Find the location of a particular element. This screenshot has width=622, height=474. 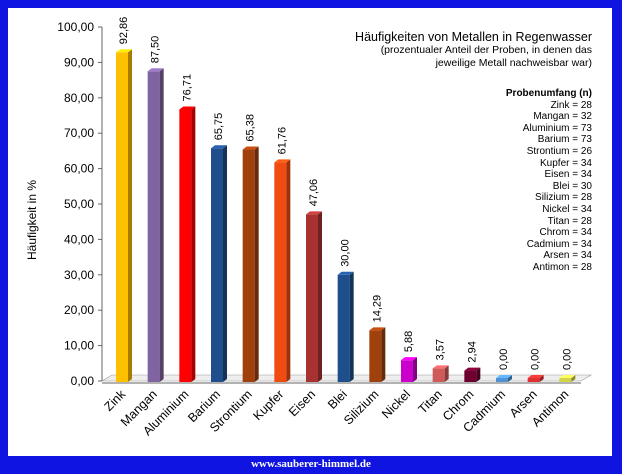

sample-size-entry: Strontium = 26 is located at coordinates (559, 151).